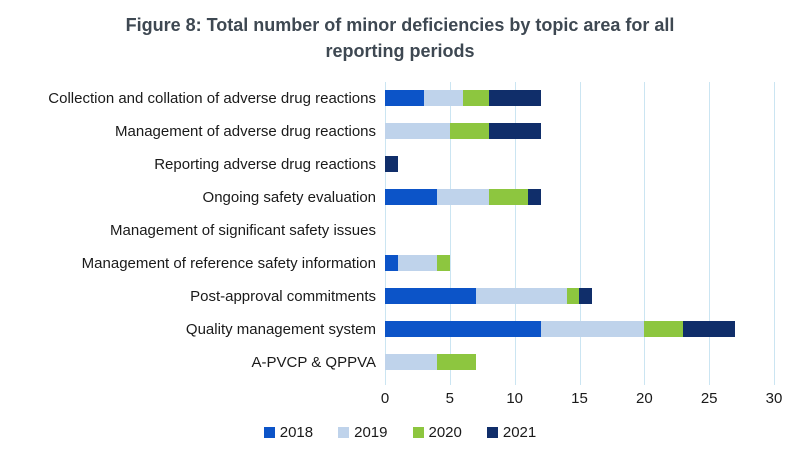 Image resolution: width=800 pixels, height=460 pixels. Describe the element at coordinates (371, 432) in the screenshot. I see `legend-label: 2019` at that location.